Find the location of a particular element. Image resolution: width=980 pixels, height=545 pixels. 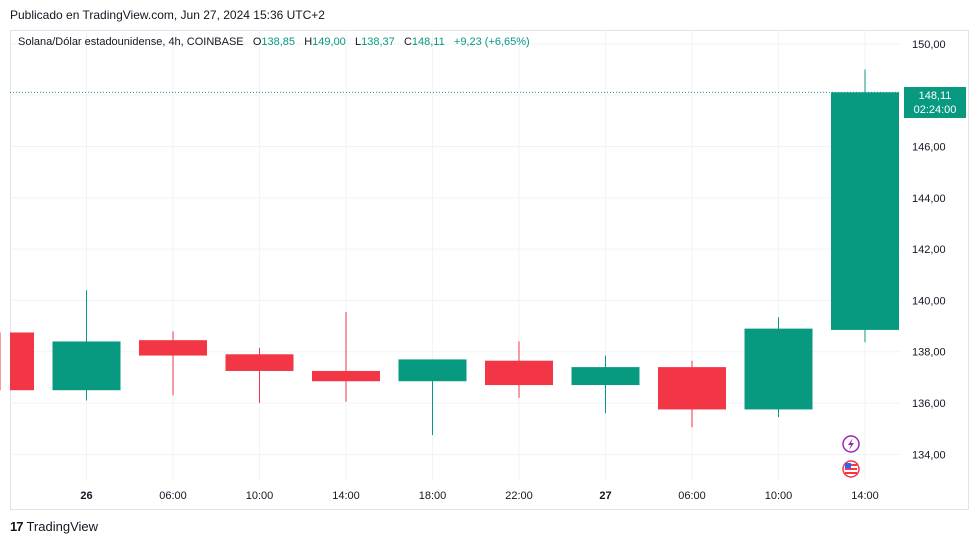

legend-open-value: 138,85 is located at coordinates (278, 42).